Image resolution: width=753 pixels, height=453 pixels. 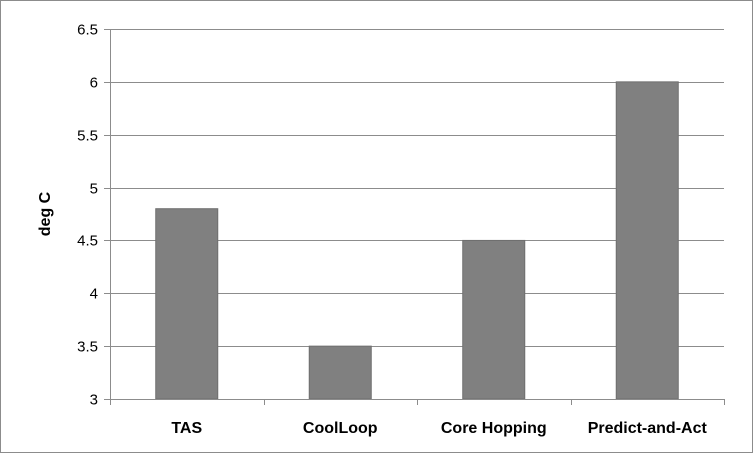 What do you see at coordinates (494, 428) in the screenshot?
I see `x-category-label: Core Hopping` at bounding box center [494, 428].